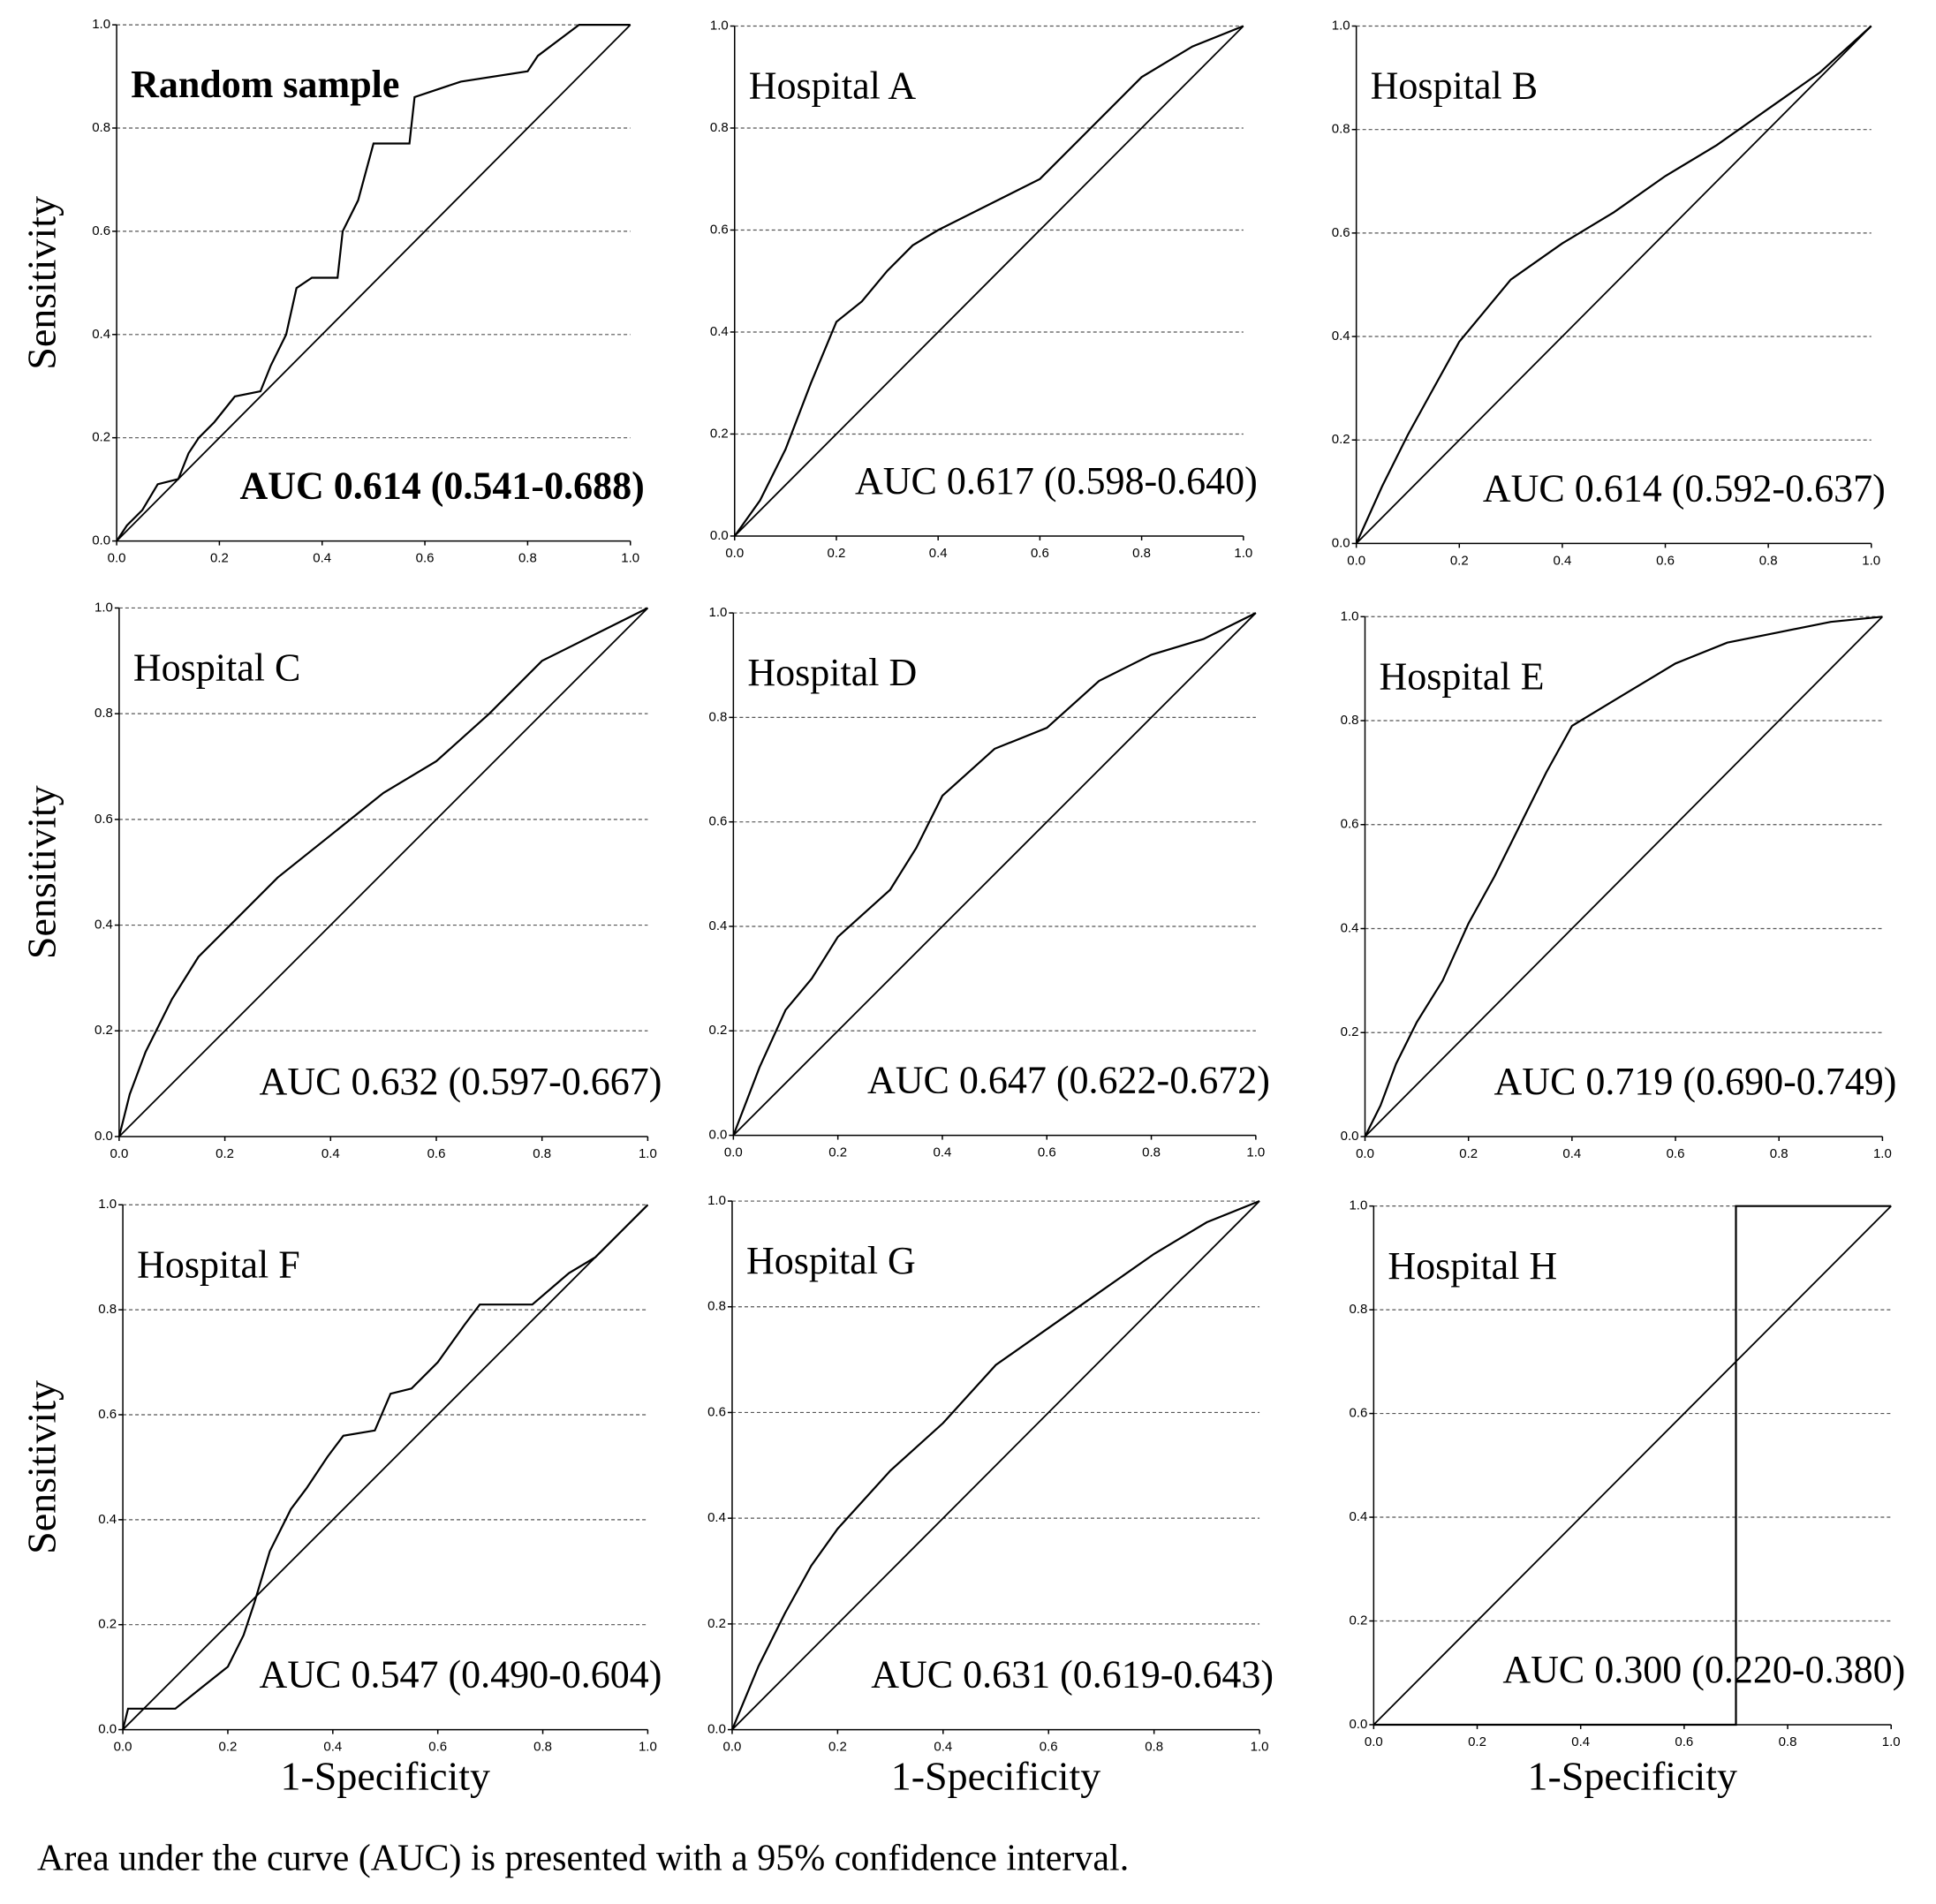 The height and width of the screenshot is (1904, 1936). I want to click on panel-title: Hospital G, so click(831, 1260).